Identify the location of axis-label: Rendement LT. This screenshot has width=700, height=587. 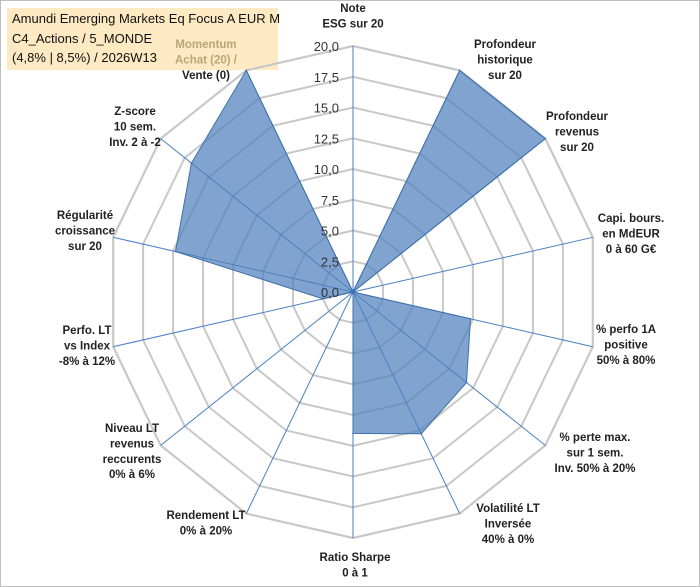
(205, 516).